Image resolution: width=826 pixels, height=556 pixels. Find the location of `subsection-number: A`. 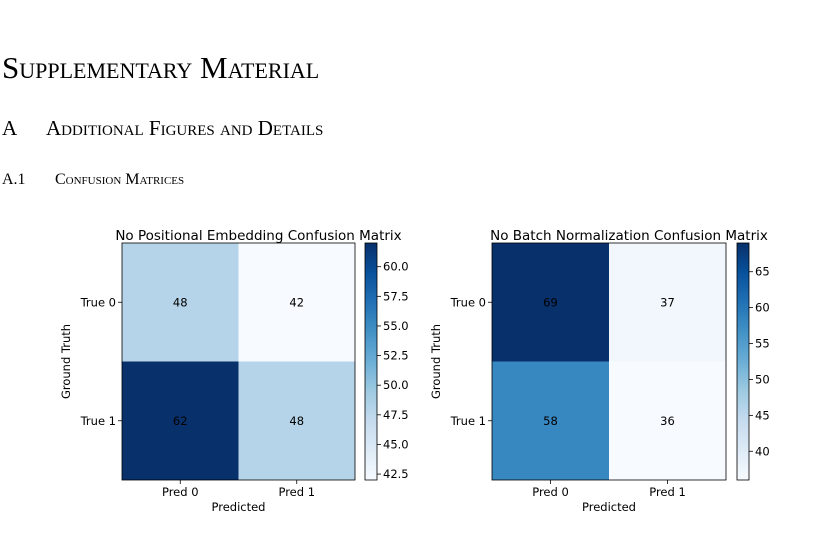

subsection-number: A is located at coordinates (10, 128).